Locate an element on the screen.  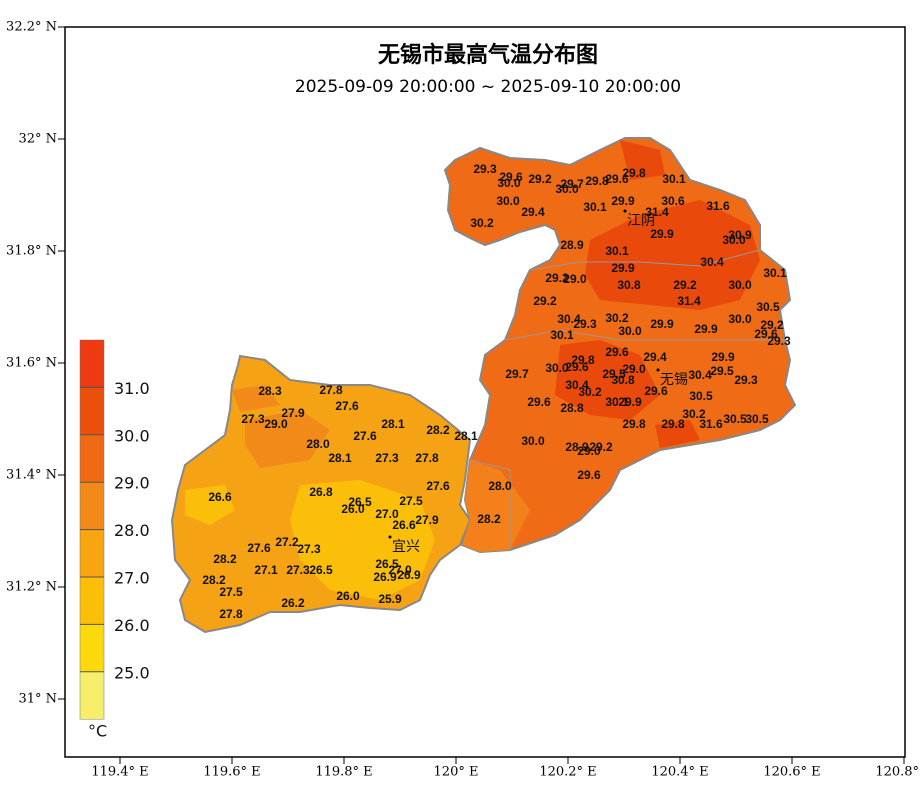
station-value: 28.3 is located at coordinates (270, 391).